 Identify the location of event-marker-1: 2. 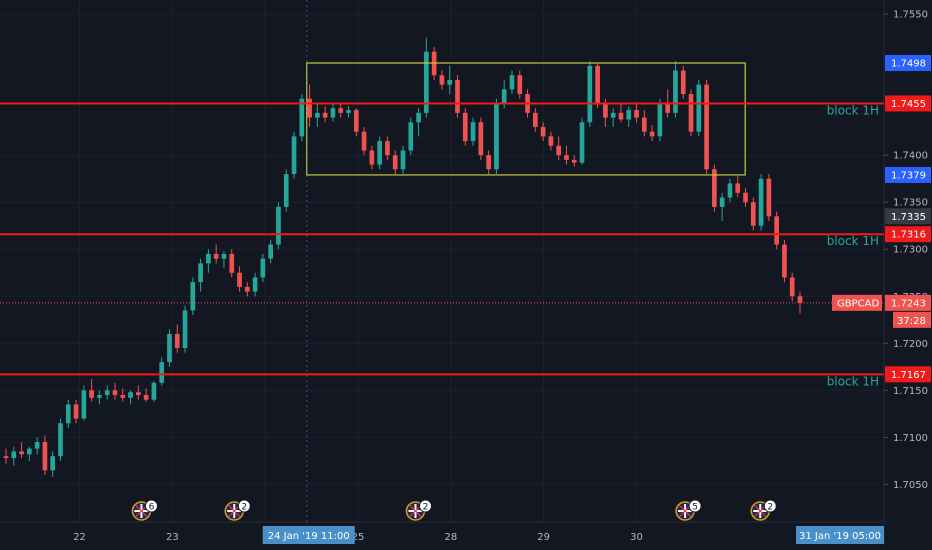
(237, 510).